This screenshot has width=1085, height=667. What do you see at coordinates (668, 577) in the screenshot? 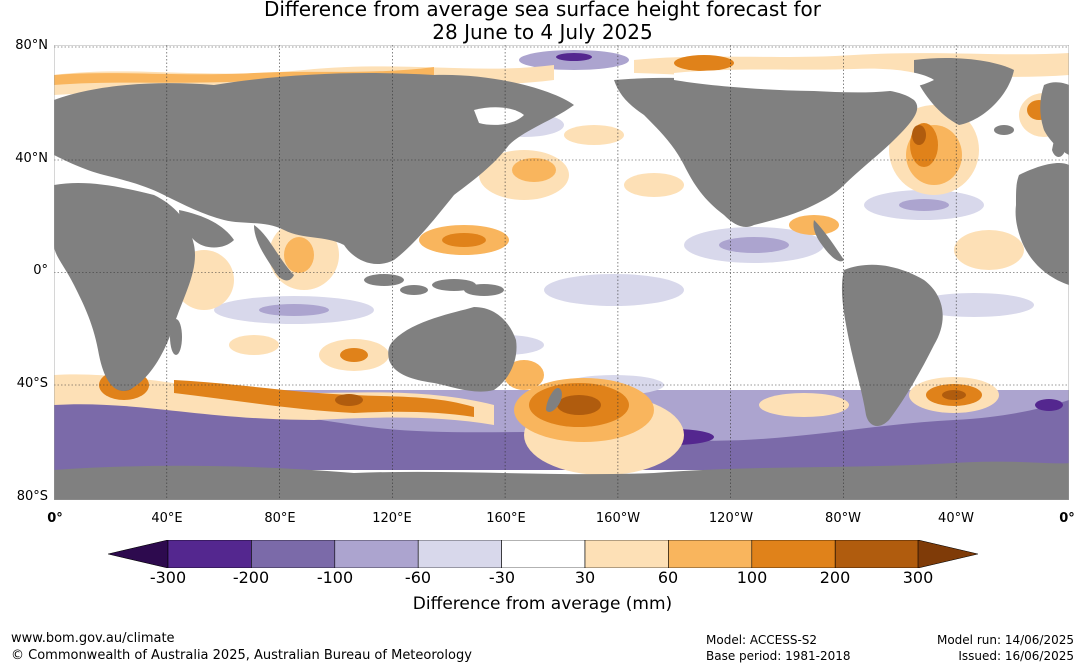
I see `colorbar-tick-label: 60` at bounding box center [668, 577].